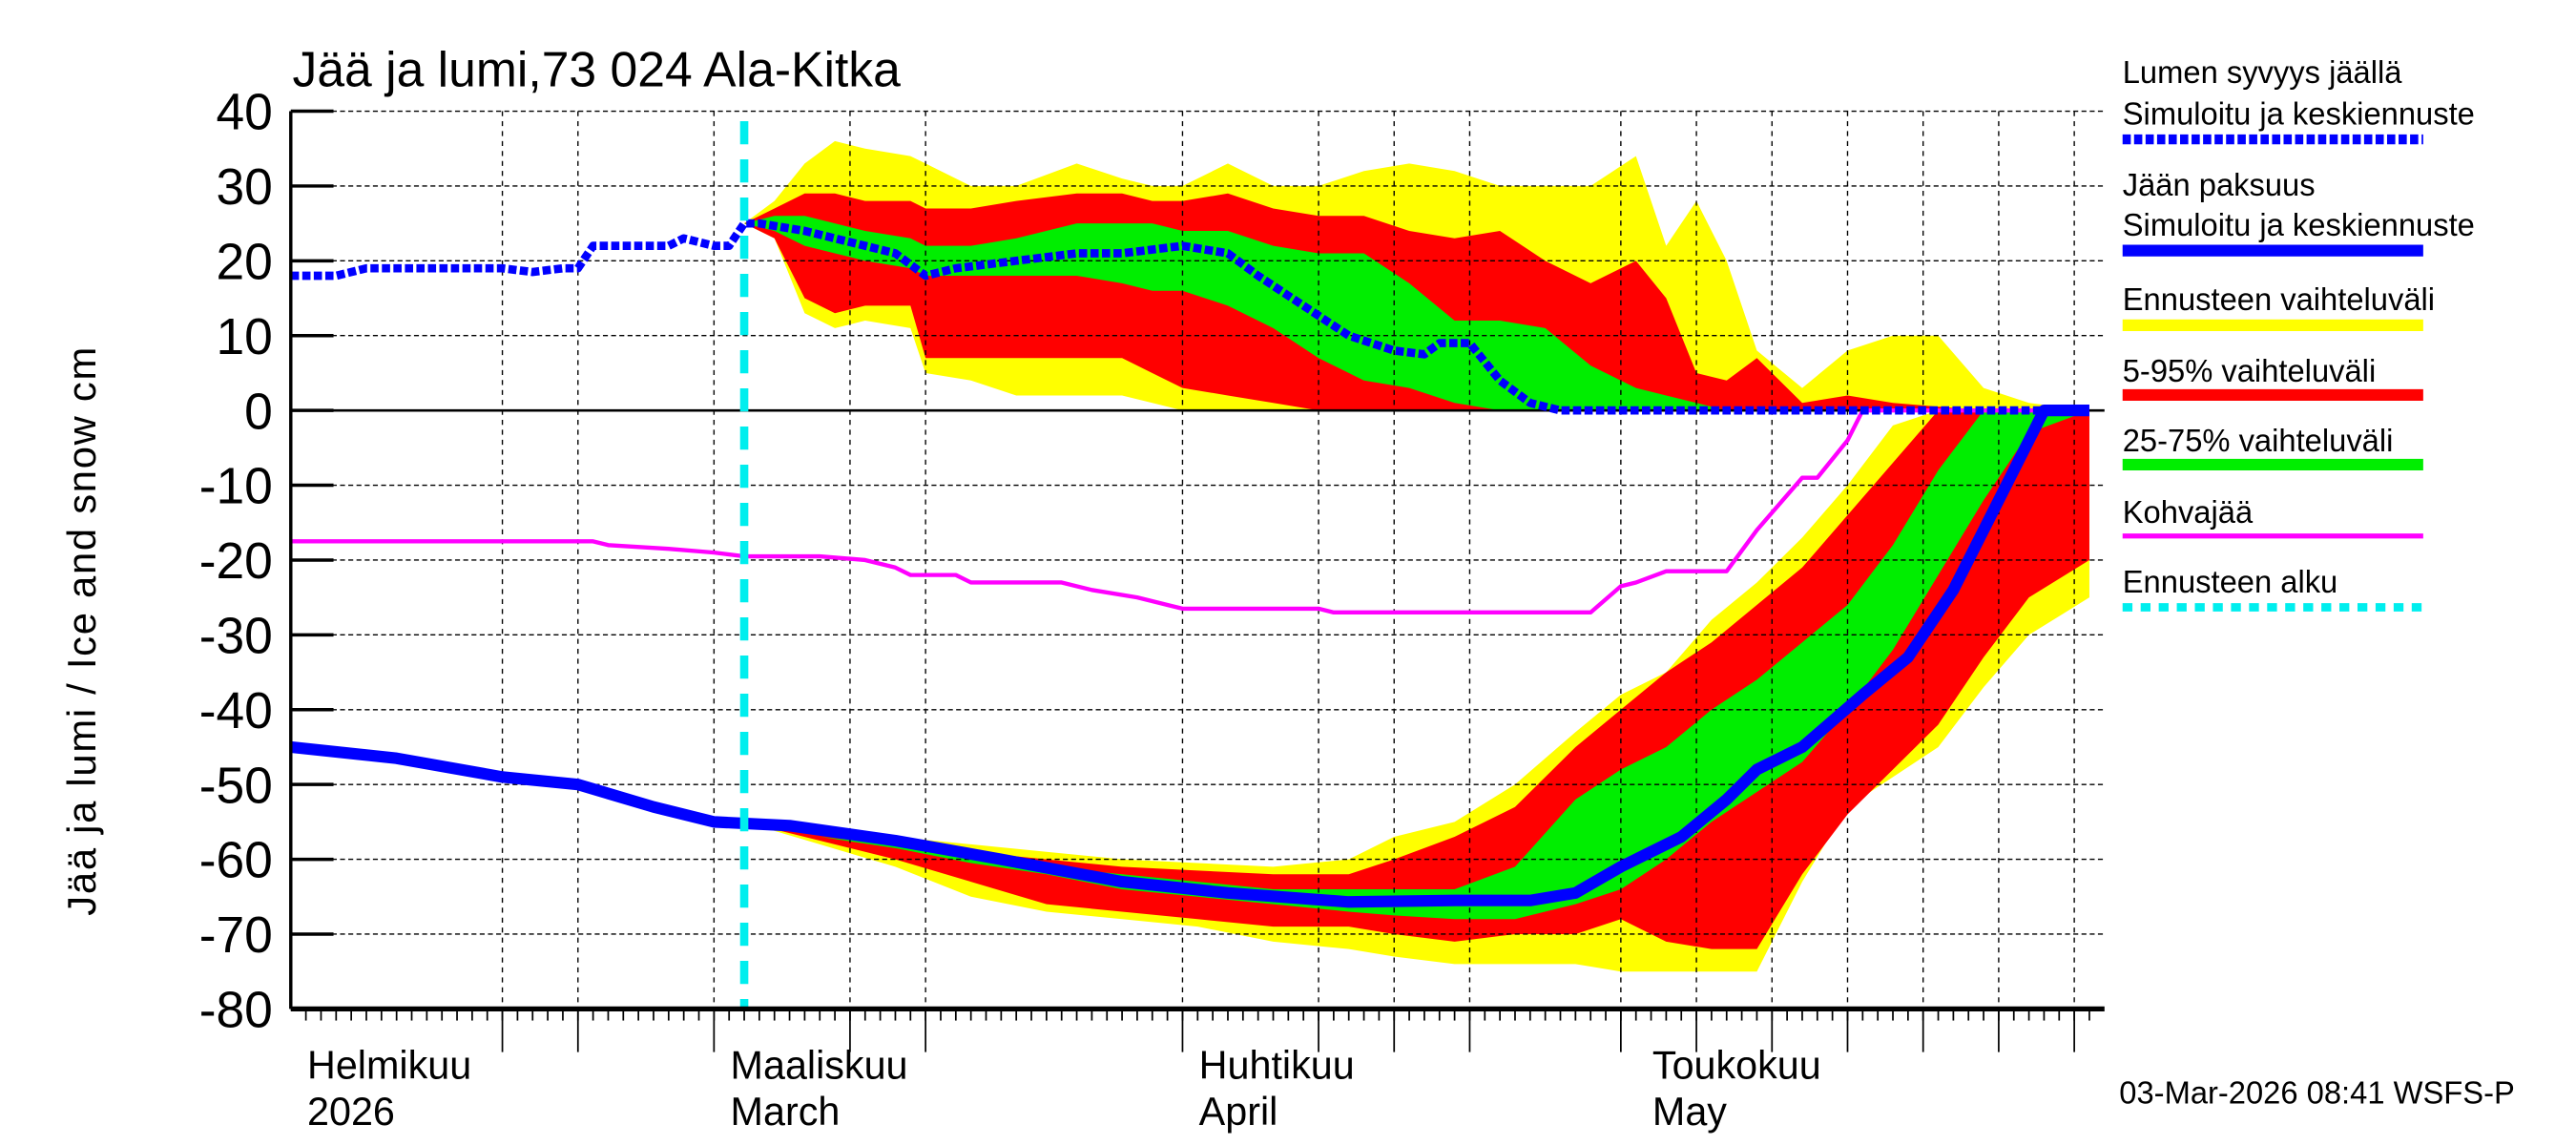  Describe the element at coordinates (236, 786) in the screenshot. I see `y-tick-label: -50` at that location.